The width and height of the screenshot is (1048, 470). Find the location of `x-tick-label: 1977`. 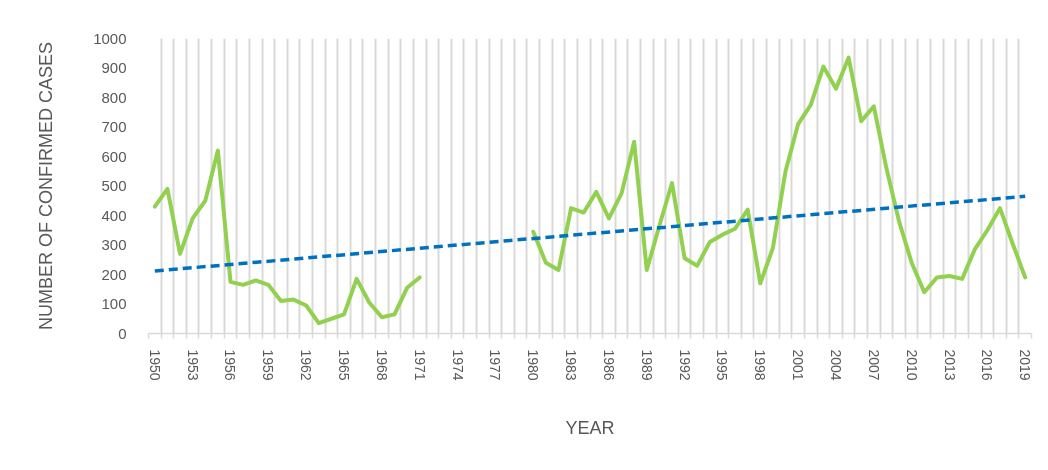

x-tick-label: 1977 is located at coordinates (495, 365).